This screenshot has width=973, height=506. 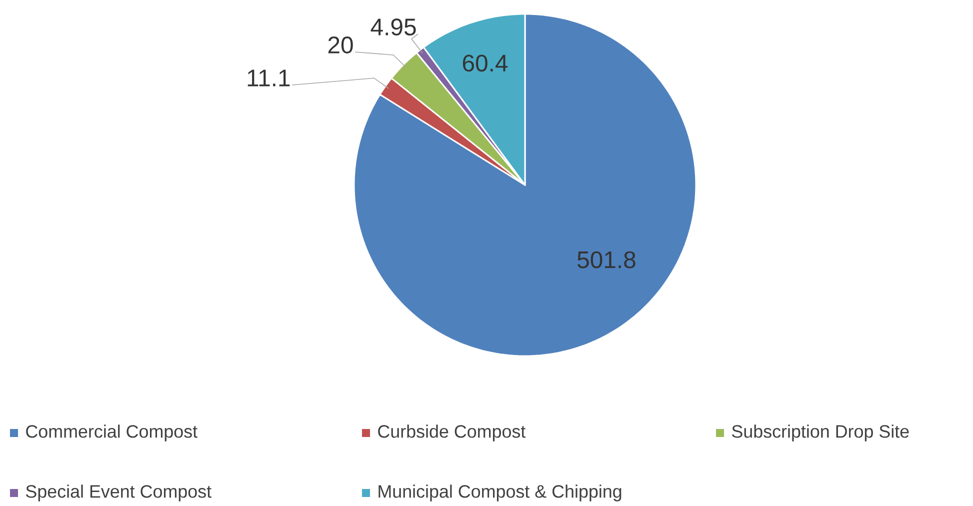 I want to click on legend-label: Commercial Compost, so click(x=112, y=433).